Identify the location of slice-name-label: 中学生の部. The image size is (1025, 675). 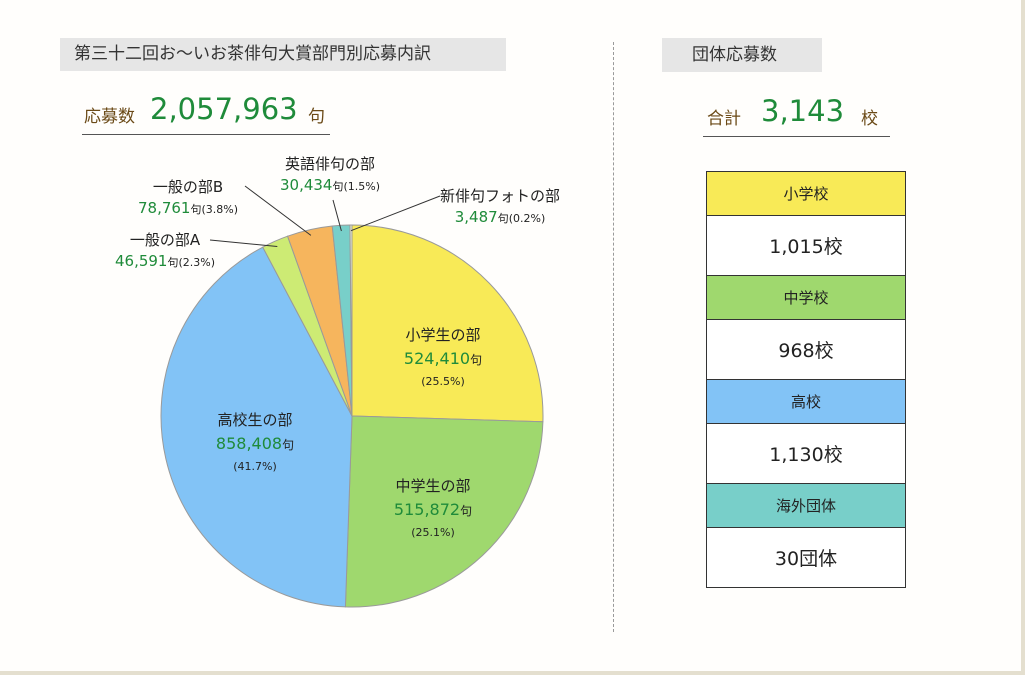
(432, 486).